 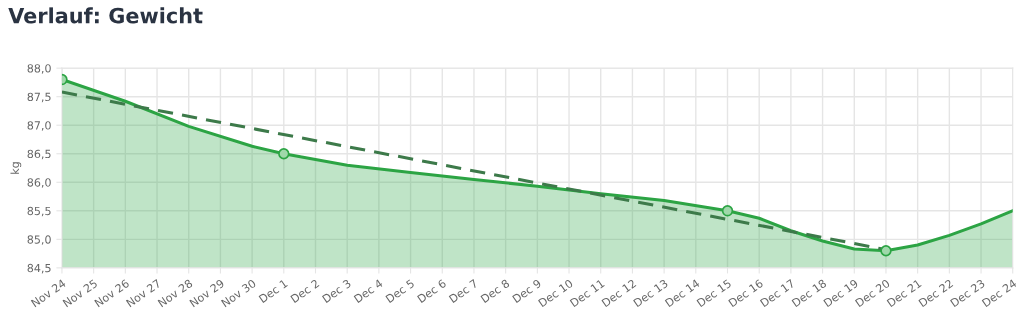 What do you see at coordinates (336, 291) in the screenshot?
I see `x-tick-label: Dec 3` at bounding box center [336, 291].